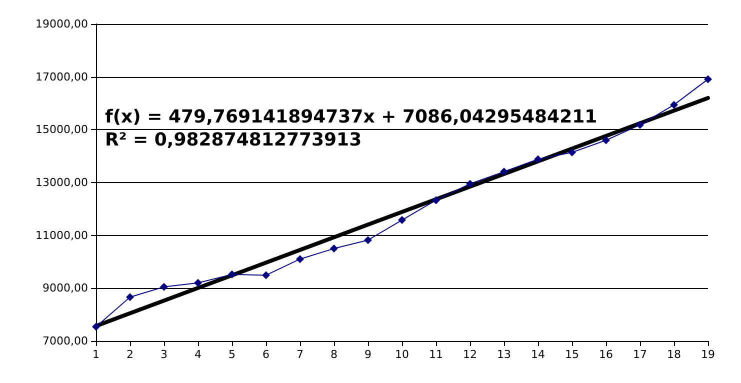  Describe the element at coordinates (538, 354) in the screenshot. I see `x-tick-label: 14` at that location.